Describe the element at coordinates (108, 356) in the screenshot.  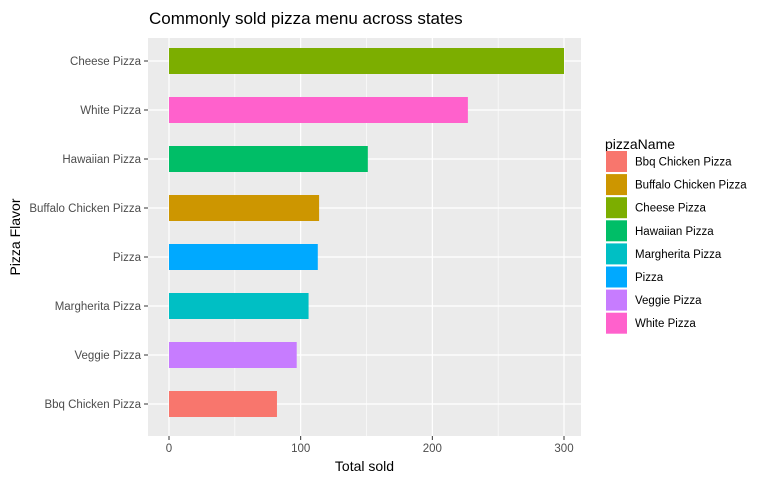
I see `y-tick-label: Veggie Pizza` at that location.